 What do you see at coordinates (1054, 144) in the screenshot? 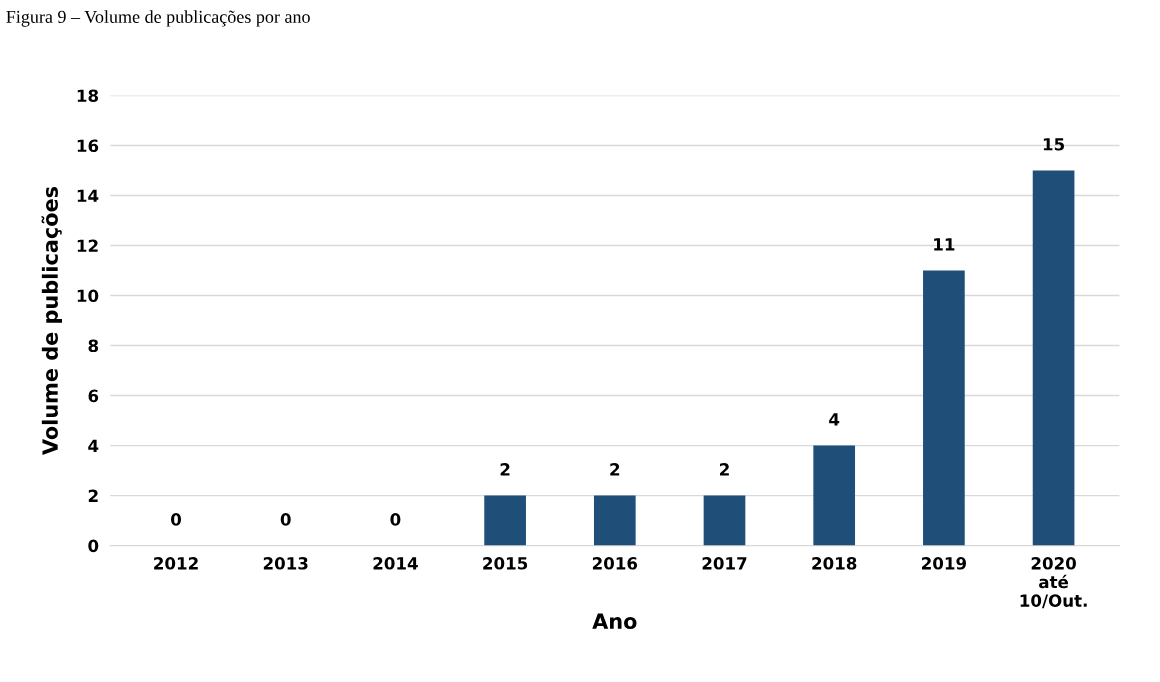
I see `data-label: 15` at bounding box center [1054, 144].